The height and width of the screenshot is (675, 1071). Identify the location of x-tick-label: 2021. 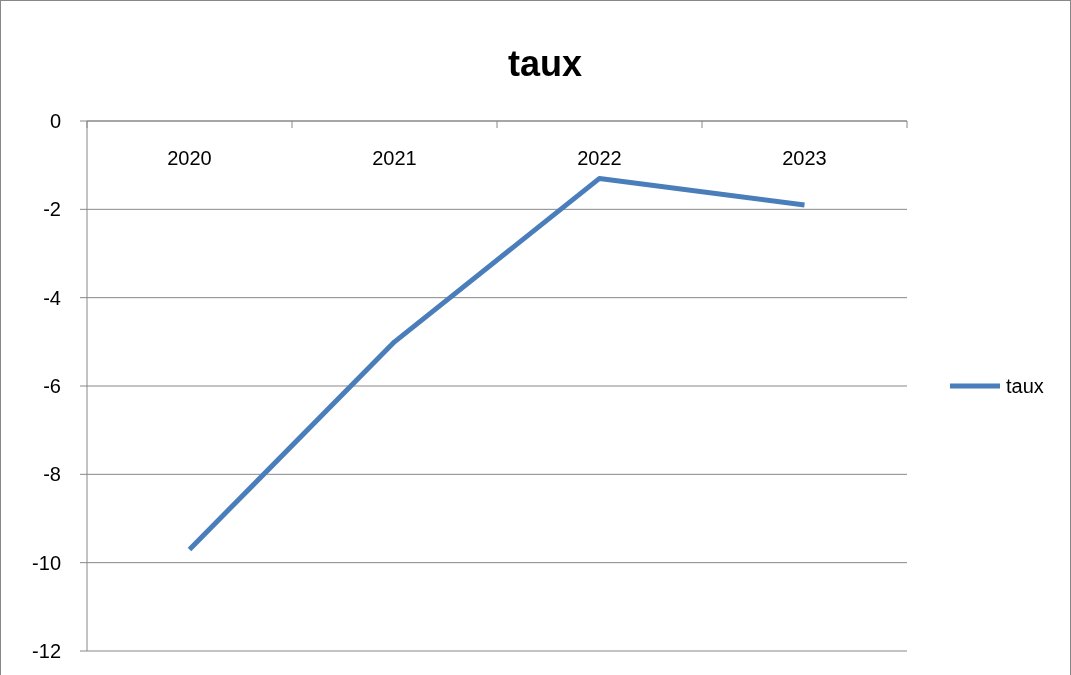
(394, 158).